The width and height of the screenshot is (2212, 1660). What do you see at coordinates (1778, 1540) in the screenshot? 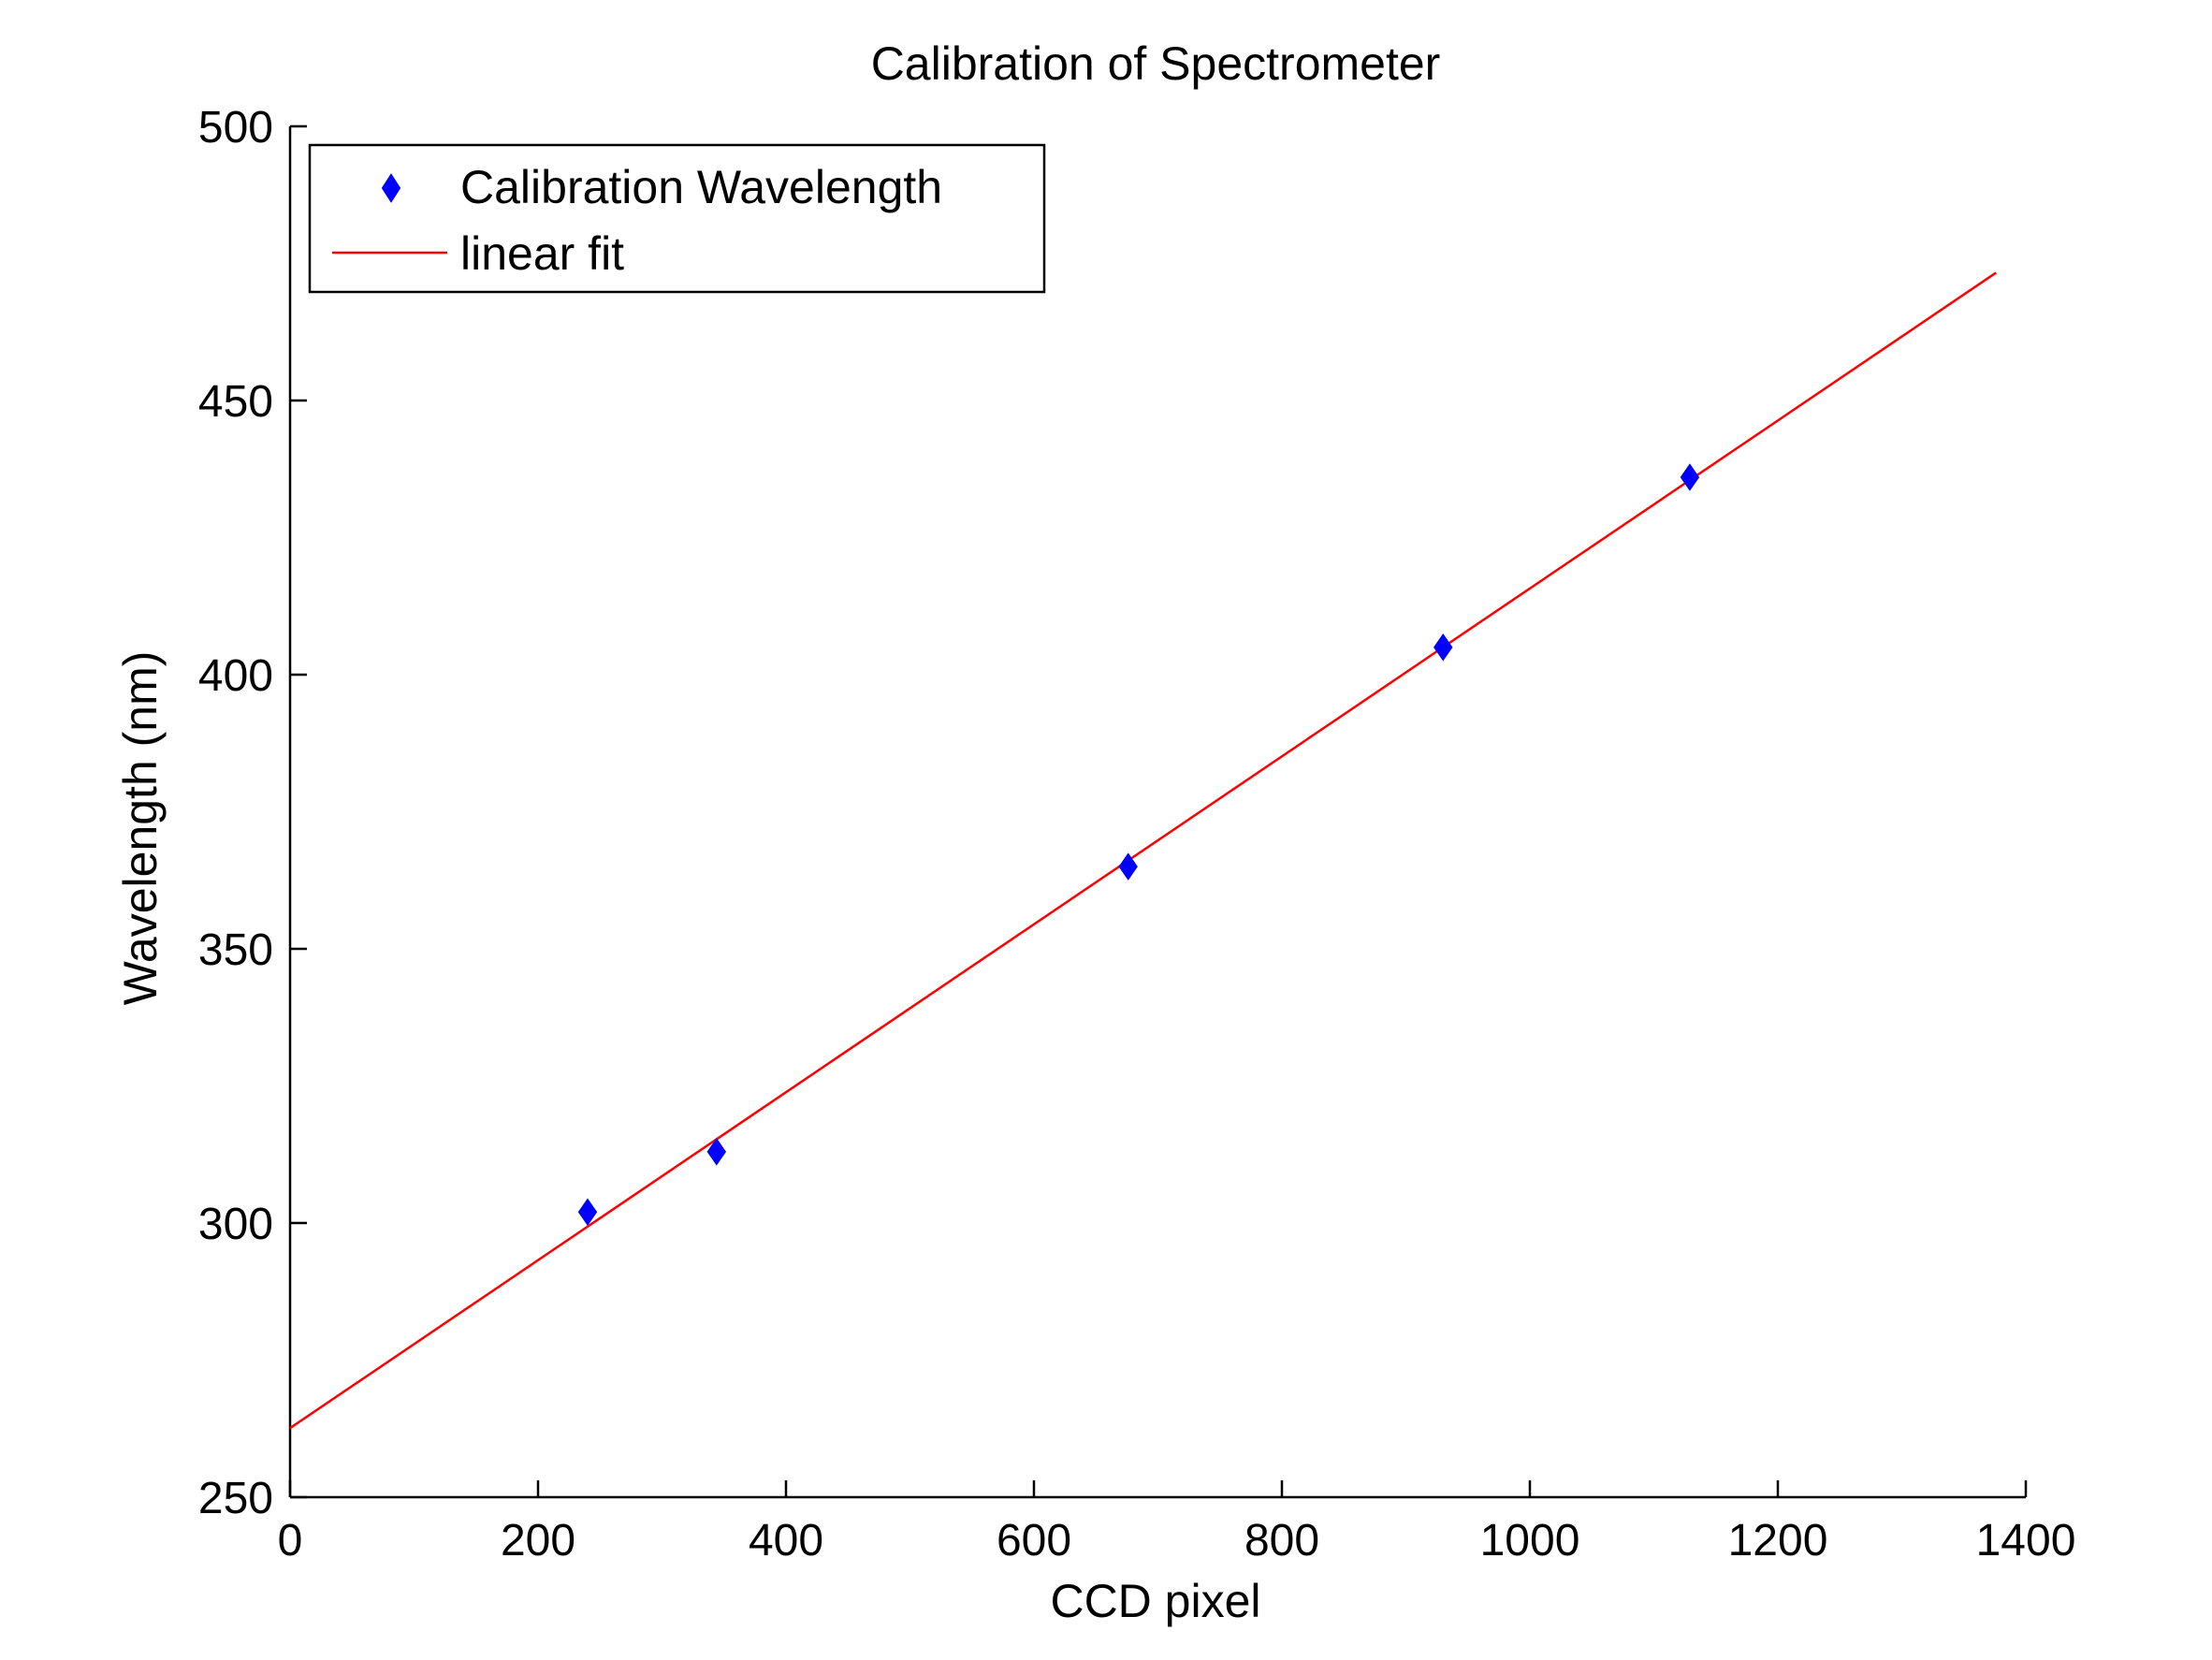
I see `x-tick-label: 1200` at bounding box center [1778, 1540].